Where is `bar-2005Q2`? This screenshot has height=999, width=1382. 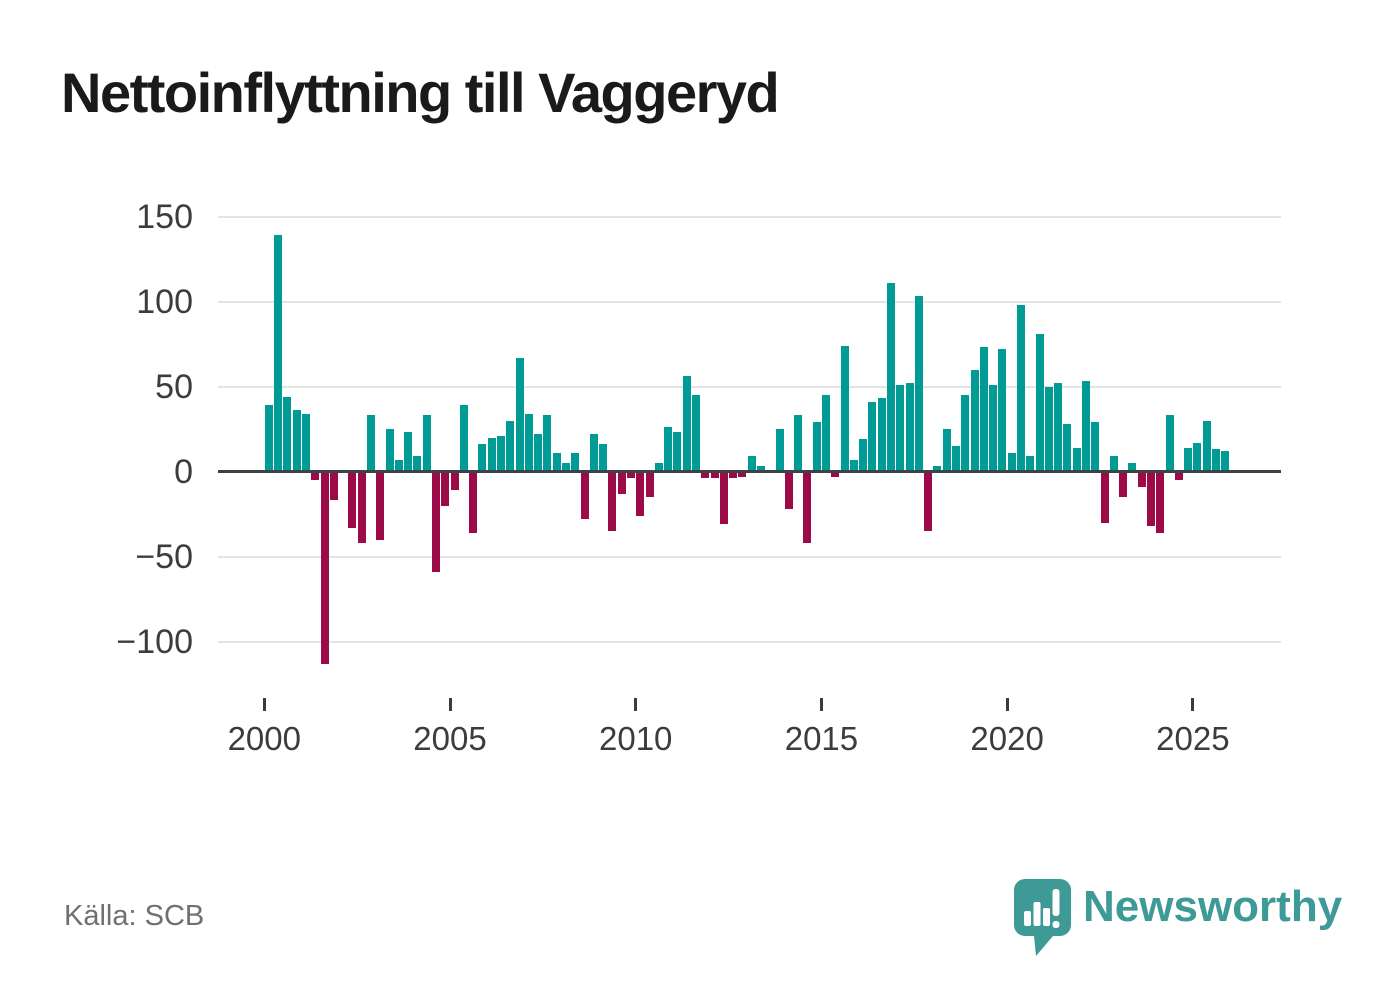 bar-2005Q2 is located at coordinates (463, 438).